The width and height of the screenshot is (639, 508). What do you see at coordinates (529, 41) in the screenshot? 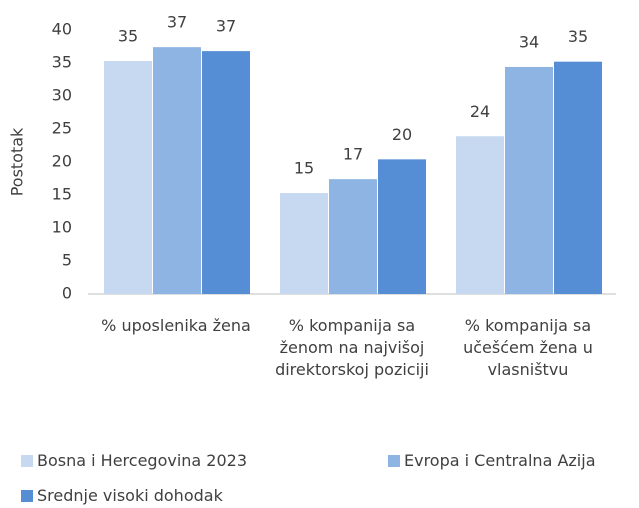
I see `data-label: 34` at bounding box center [529, 41].